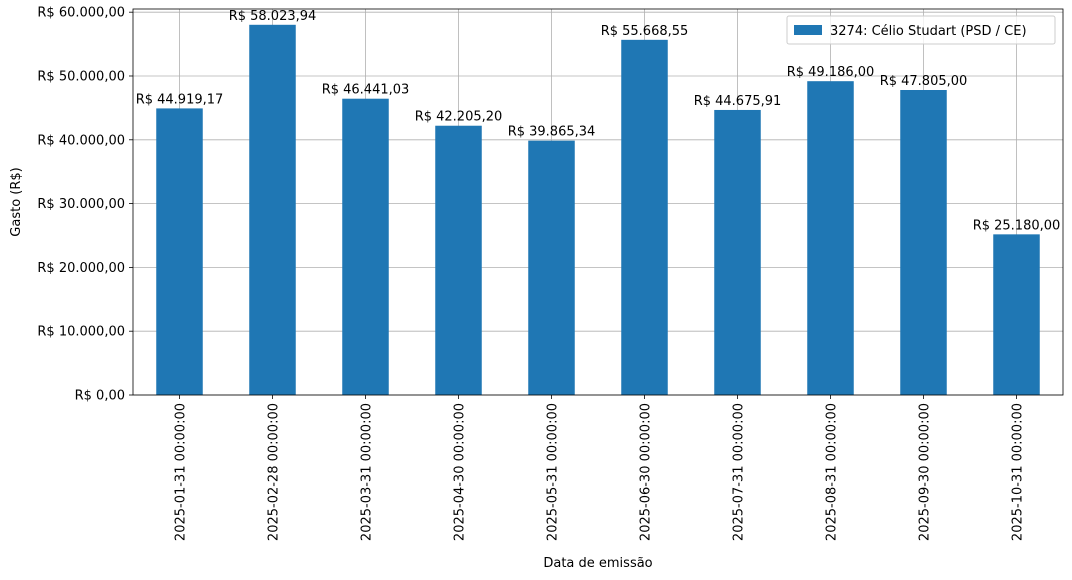 This screenshot has height=580, width=1072. Describe the element at coordinates (81, 332) in the screenshot. I see `y-tick-label: R$ 10.000,00` at that location.